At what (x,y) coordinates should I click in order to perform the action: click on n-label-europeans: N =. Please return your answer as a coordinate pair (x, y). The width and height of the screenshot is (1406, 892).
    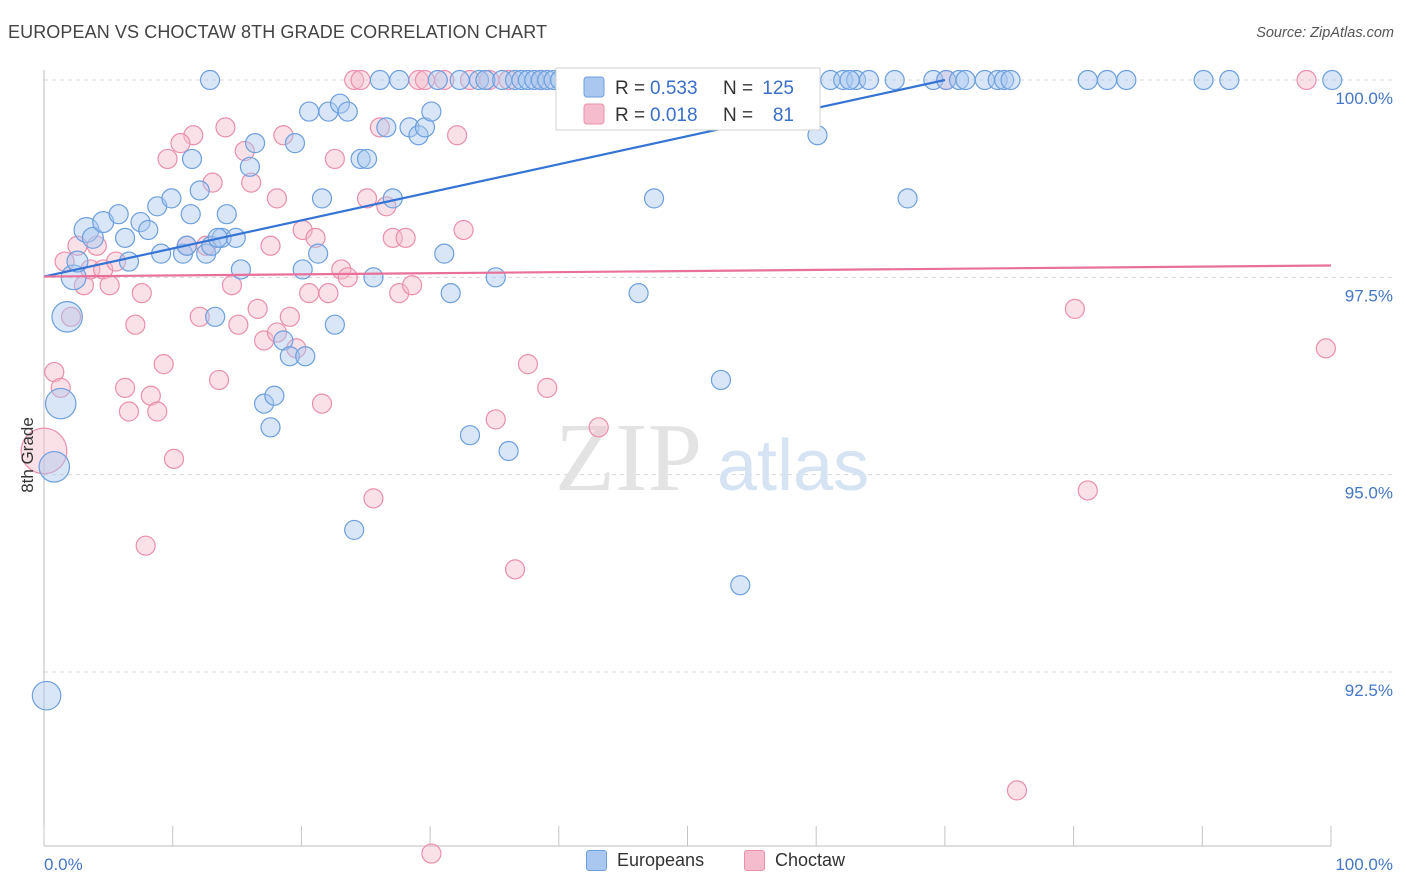
    Looking at the image, I should click on (738, 88).